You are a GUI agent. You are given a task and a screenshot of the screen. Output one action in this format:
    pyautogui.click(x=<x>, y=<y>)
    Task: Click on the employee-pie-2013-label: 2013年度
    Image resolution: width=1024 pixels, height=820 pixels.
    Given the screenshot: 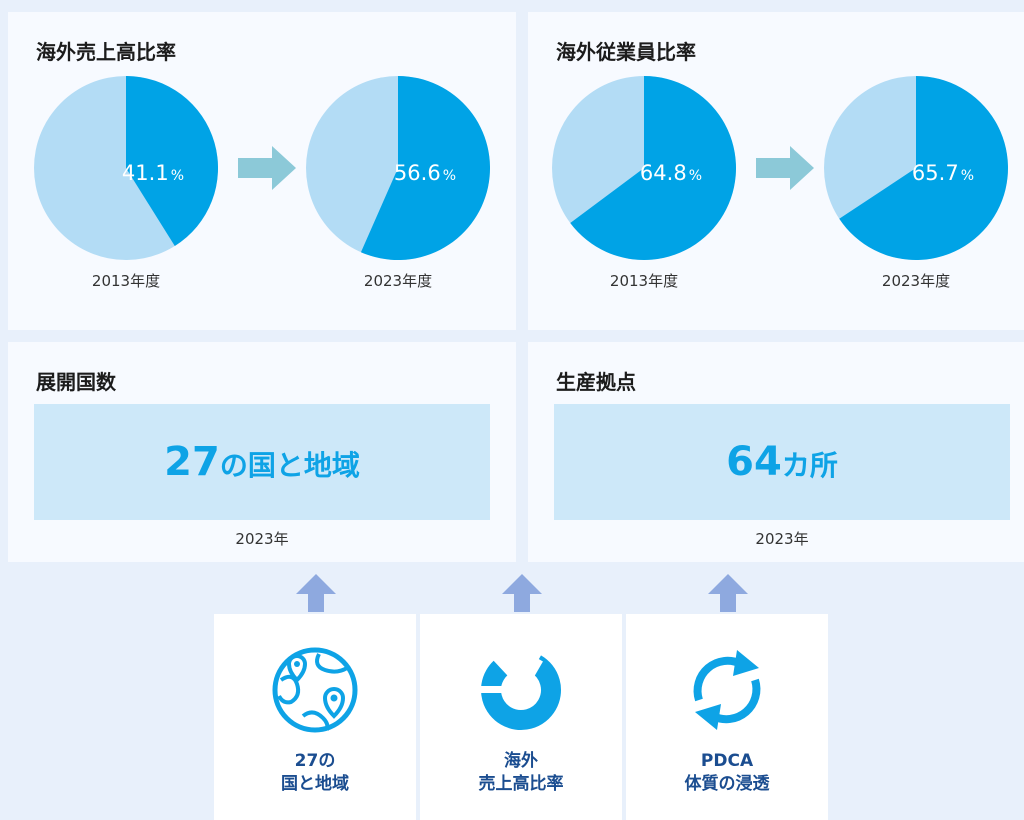 What is the action you would take?
    pyautogui.click(x=644, y=281)
    